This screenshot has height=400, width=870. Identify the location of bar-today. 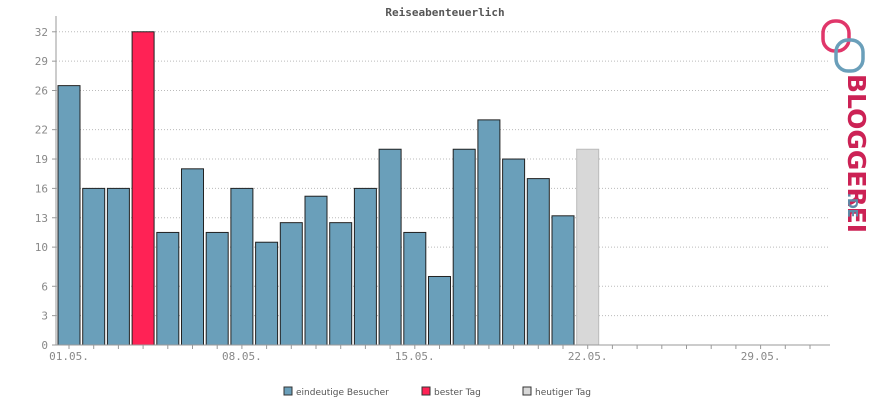
(588, 247).